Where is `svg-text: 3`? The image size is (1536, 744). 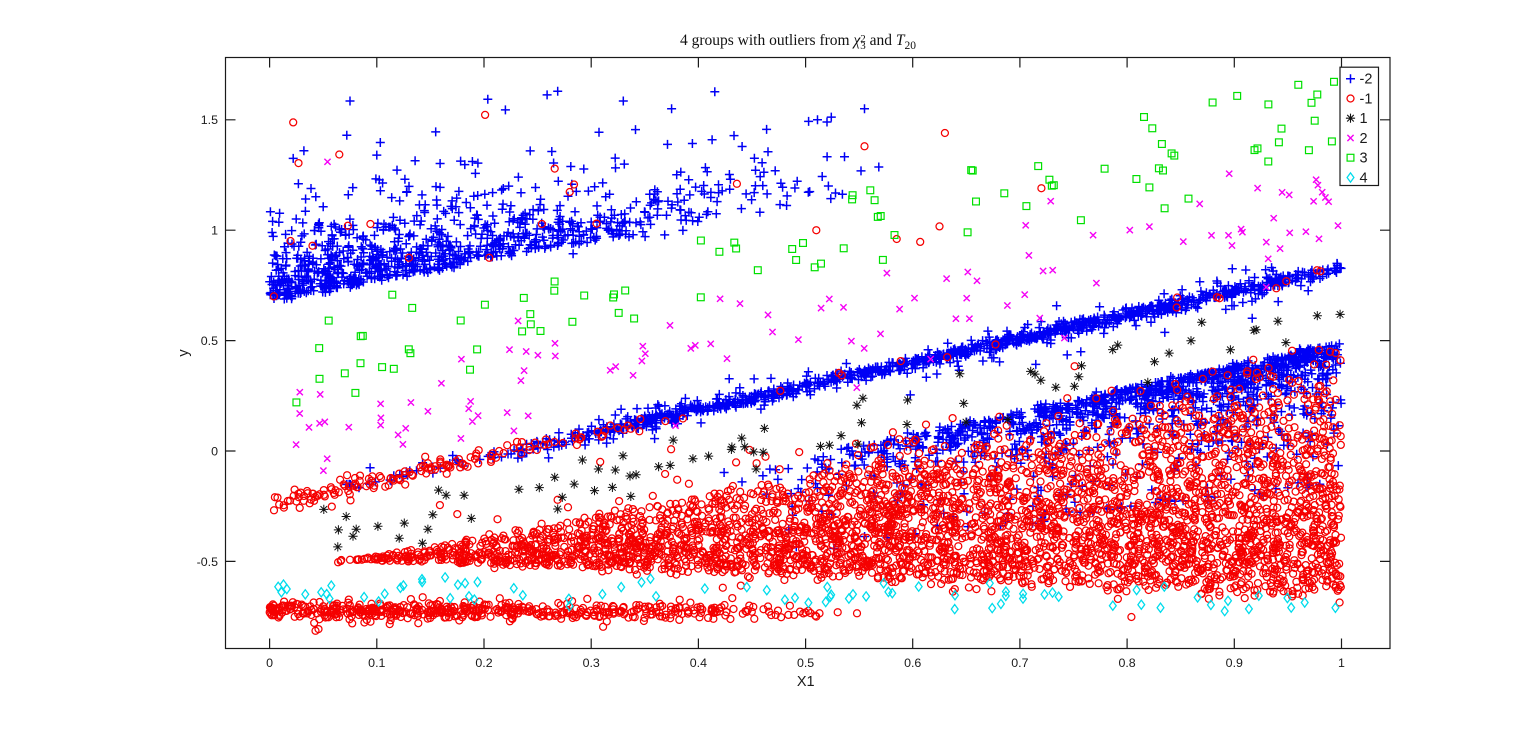
svg-text: 3 is located at coordinates (1364, 159).